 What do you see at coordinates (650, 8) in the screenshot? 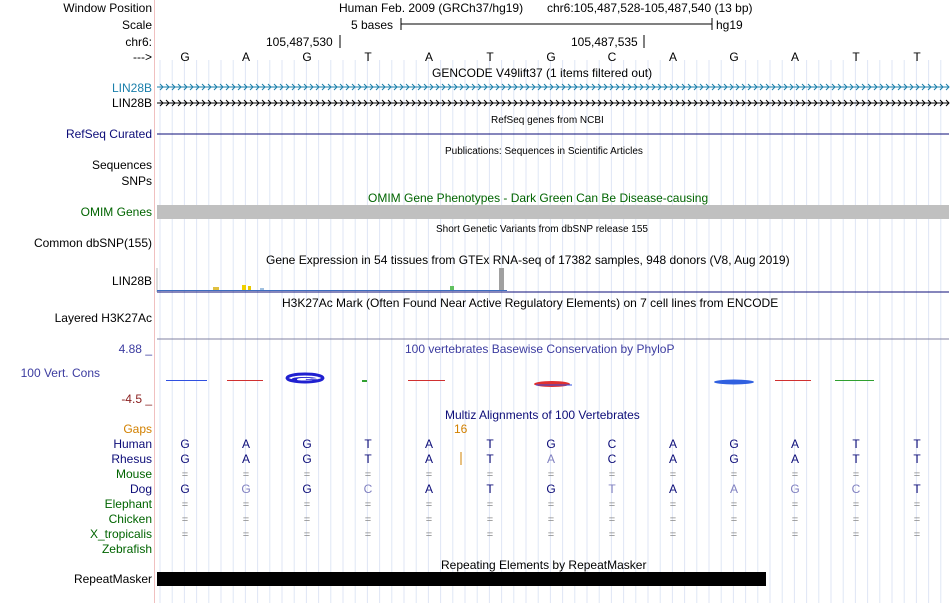
I see `window-position-text: chr6:105,487,528-105,487,540 (13 bp)` at bounding box center [650, 8].